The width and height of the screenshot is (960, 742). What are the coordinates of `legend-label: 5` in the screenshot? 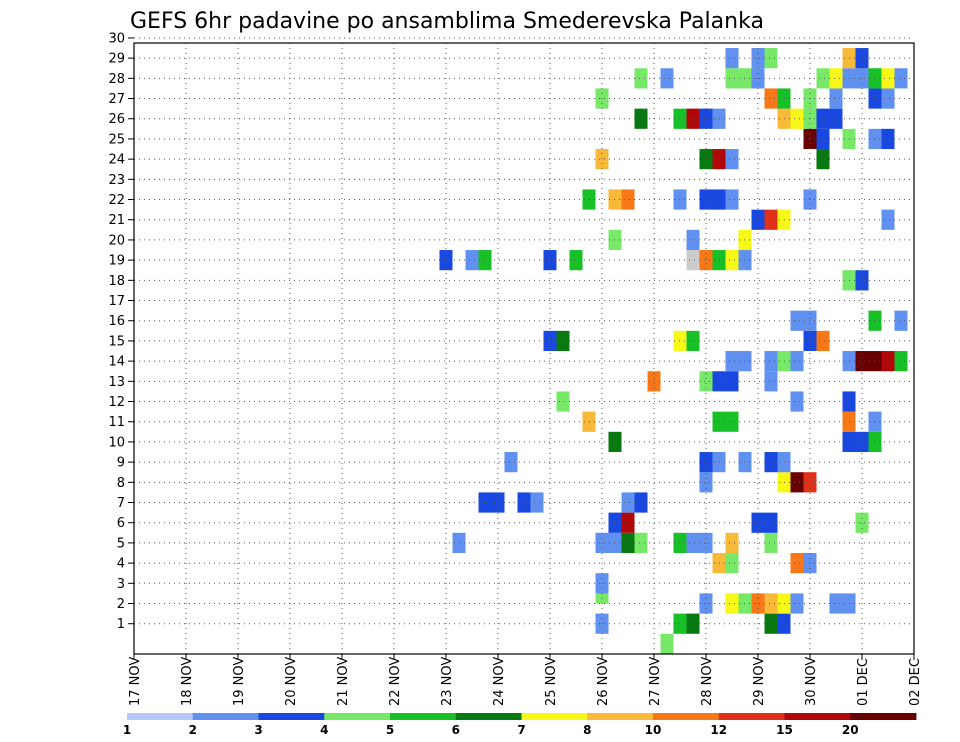 It's located at (390, 730).